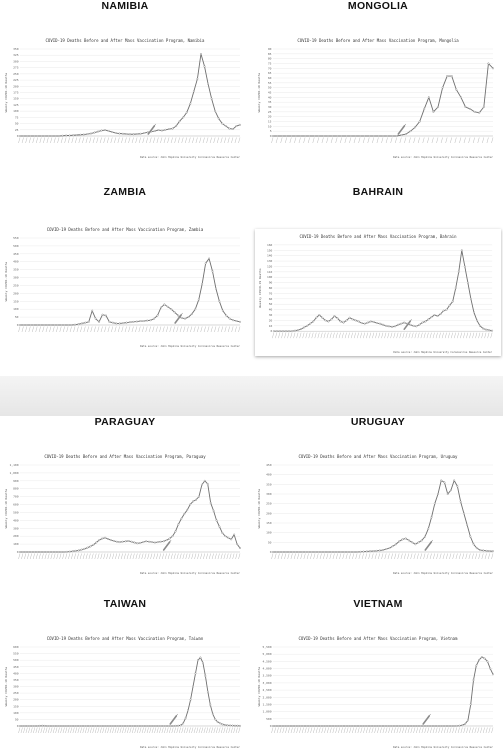 The width and height of the screenshot is (503, 751). I want to click on y-tick-label: 1,000, so click(13, 473).